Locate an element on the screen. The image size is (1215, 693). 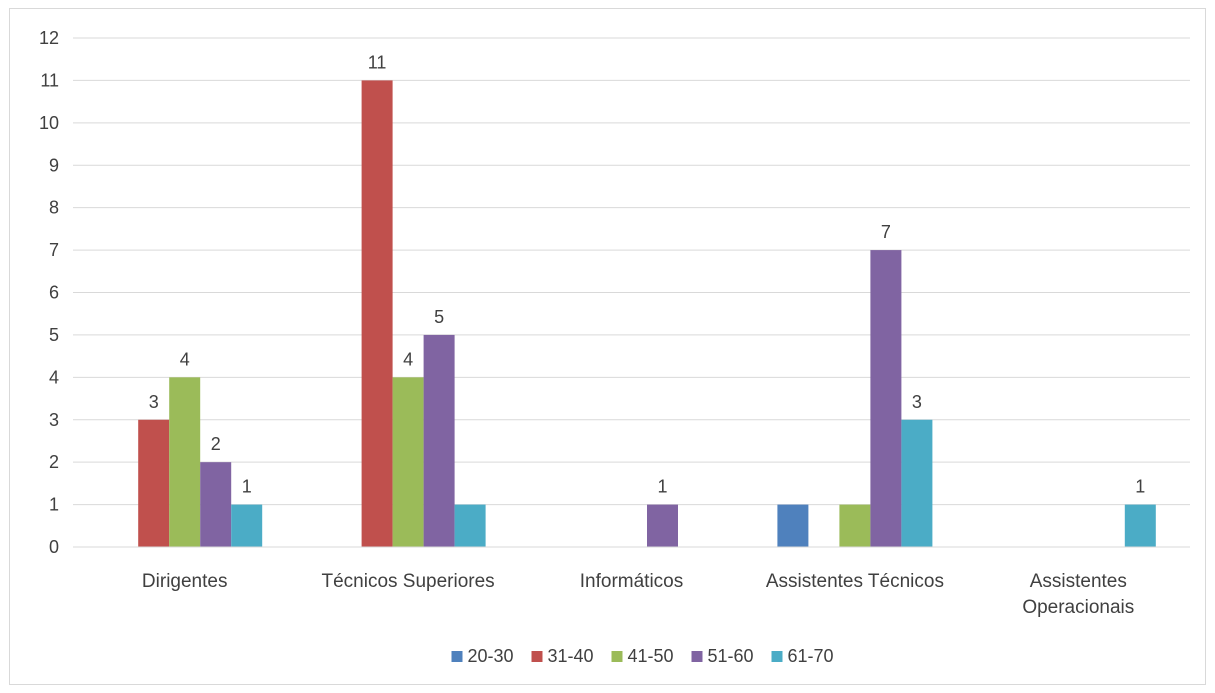
category-label-line: Técnicos Superiores is located at coordinates (407, 581).